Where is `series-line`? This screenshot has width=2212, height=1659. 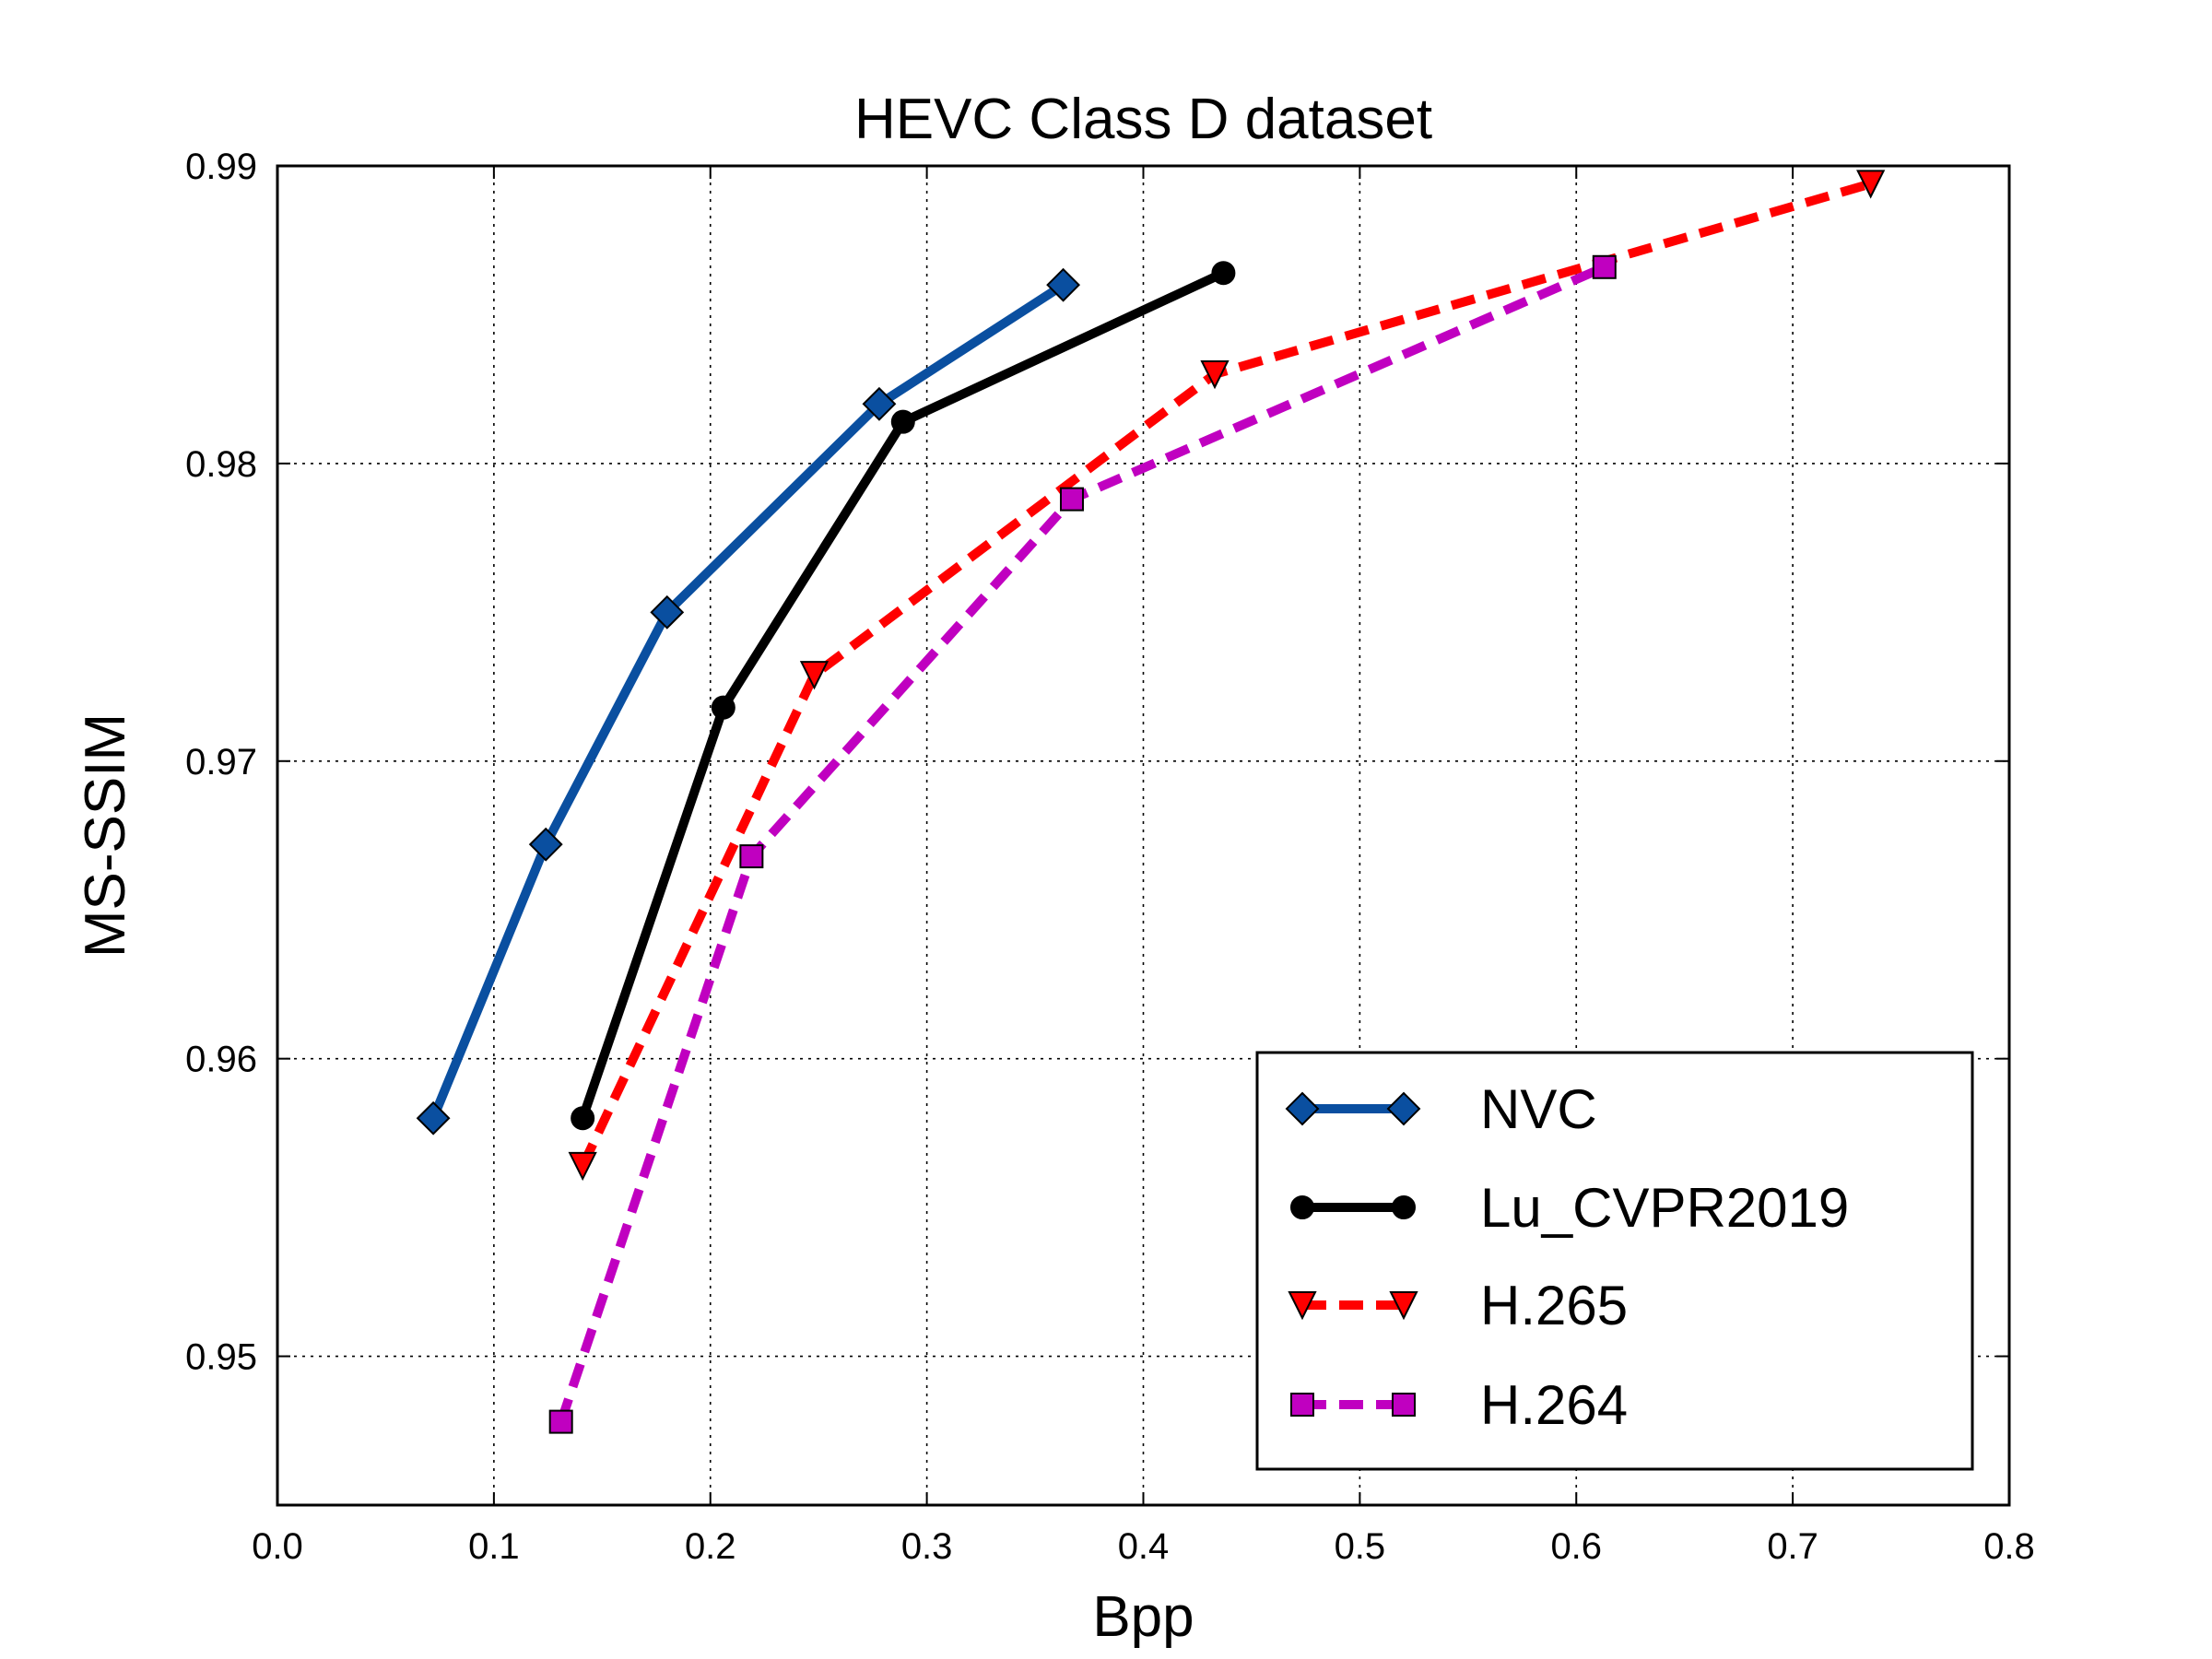 series-line is located at coordinates (747, 701).